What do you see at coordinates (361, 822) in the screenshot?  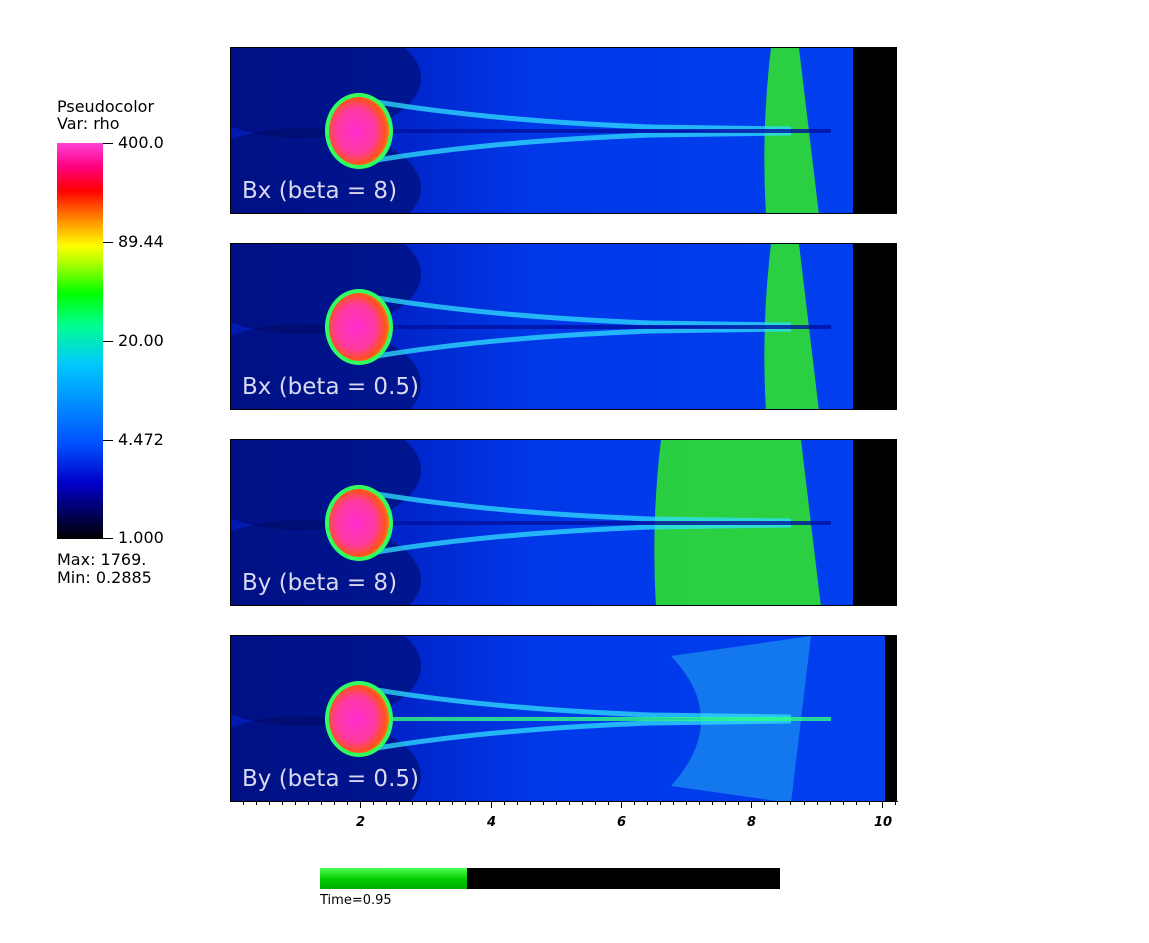 I see `x-axis-tick-label: 2` at bounding box center [361, 822].